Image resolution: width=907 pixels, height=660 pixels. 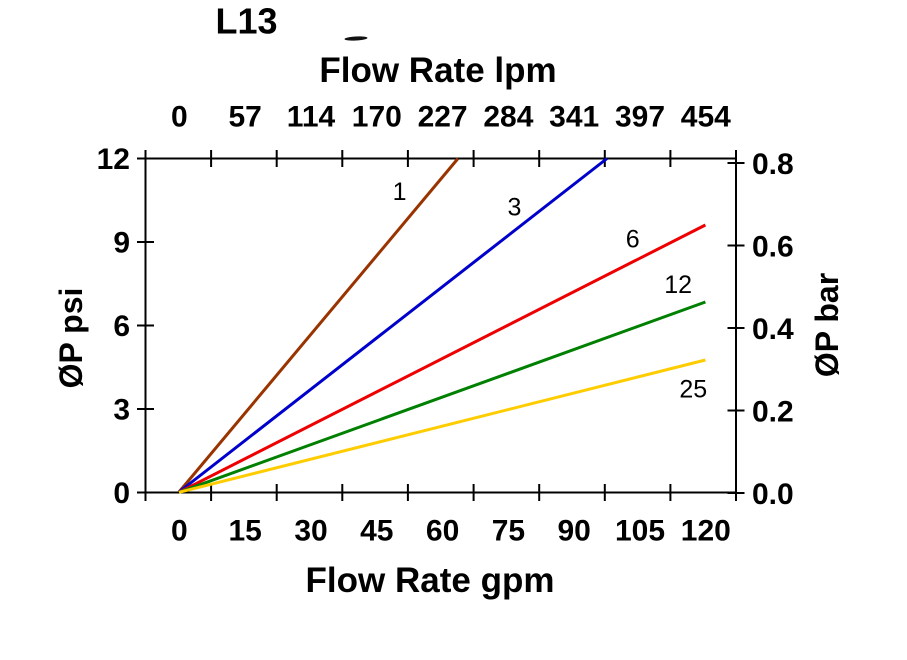 I want to click on svg-text: 0.2, so click(x=773, y=412).